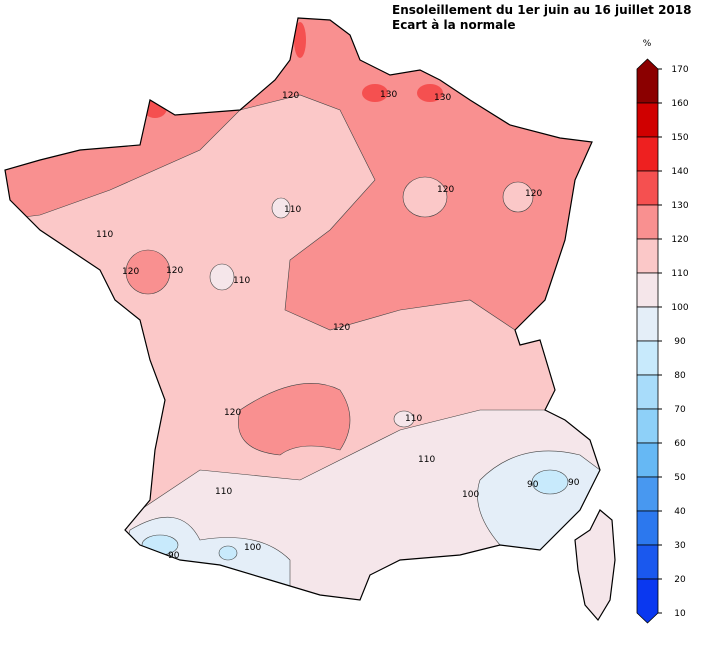  Describe the element at coordinates (453, 25) in the screenshot. I see `subtitle: Ecart à la normale` at that location.